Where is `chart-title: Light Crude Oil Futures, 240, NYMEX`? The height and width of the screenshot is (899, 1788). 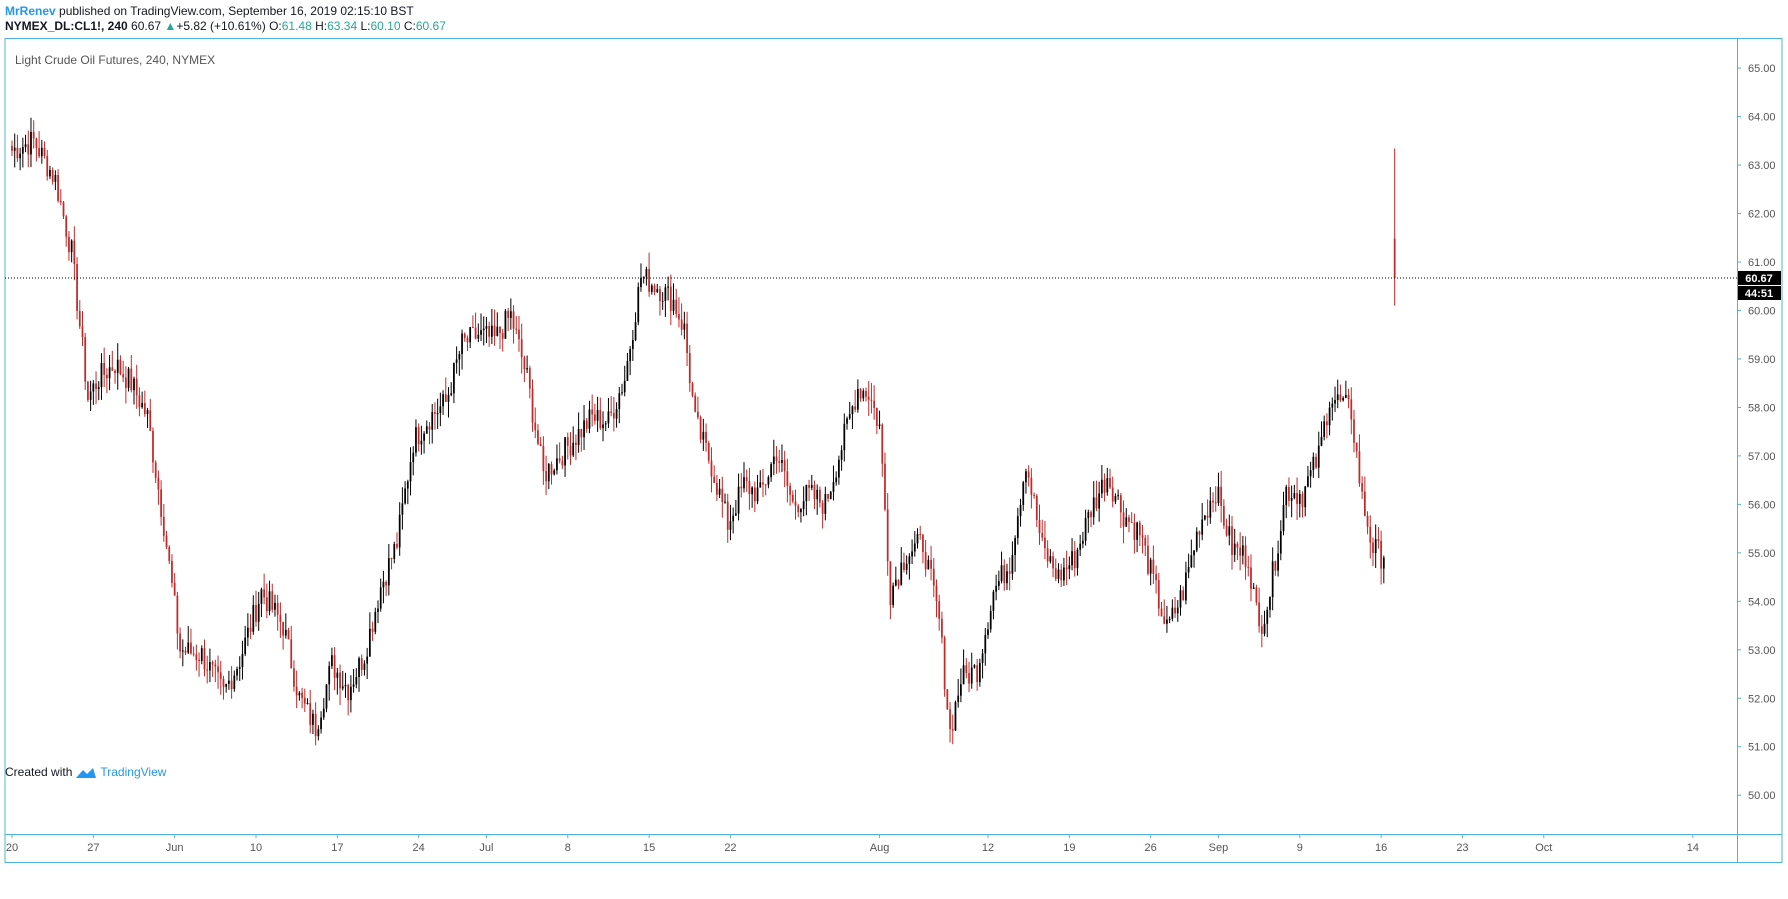 chart-title: Light Crude Oil Futures, 240, NYMEX is located at coordinates (115, 60).